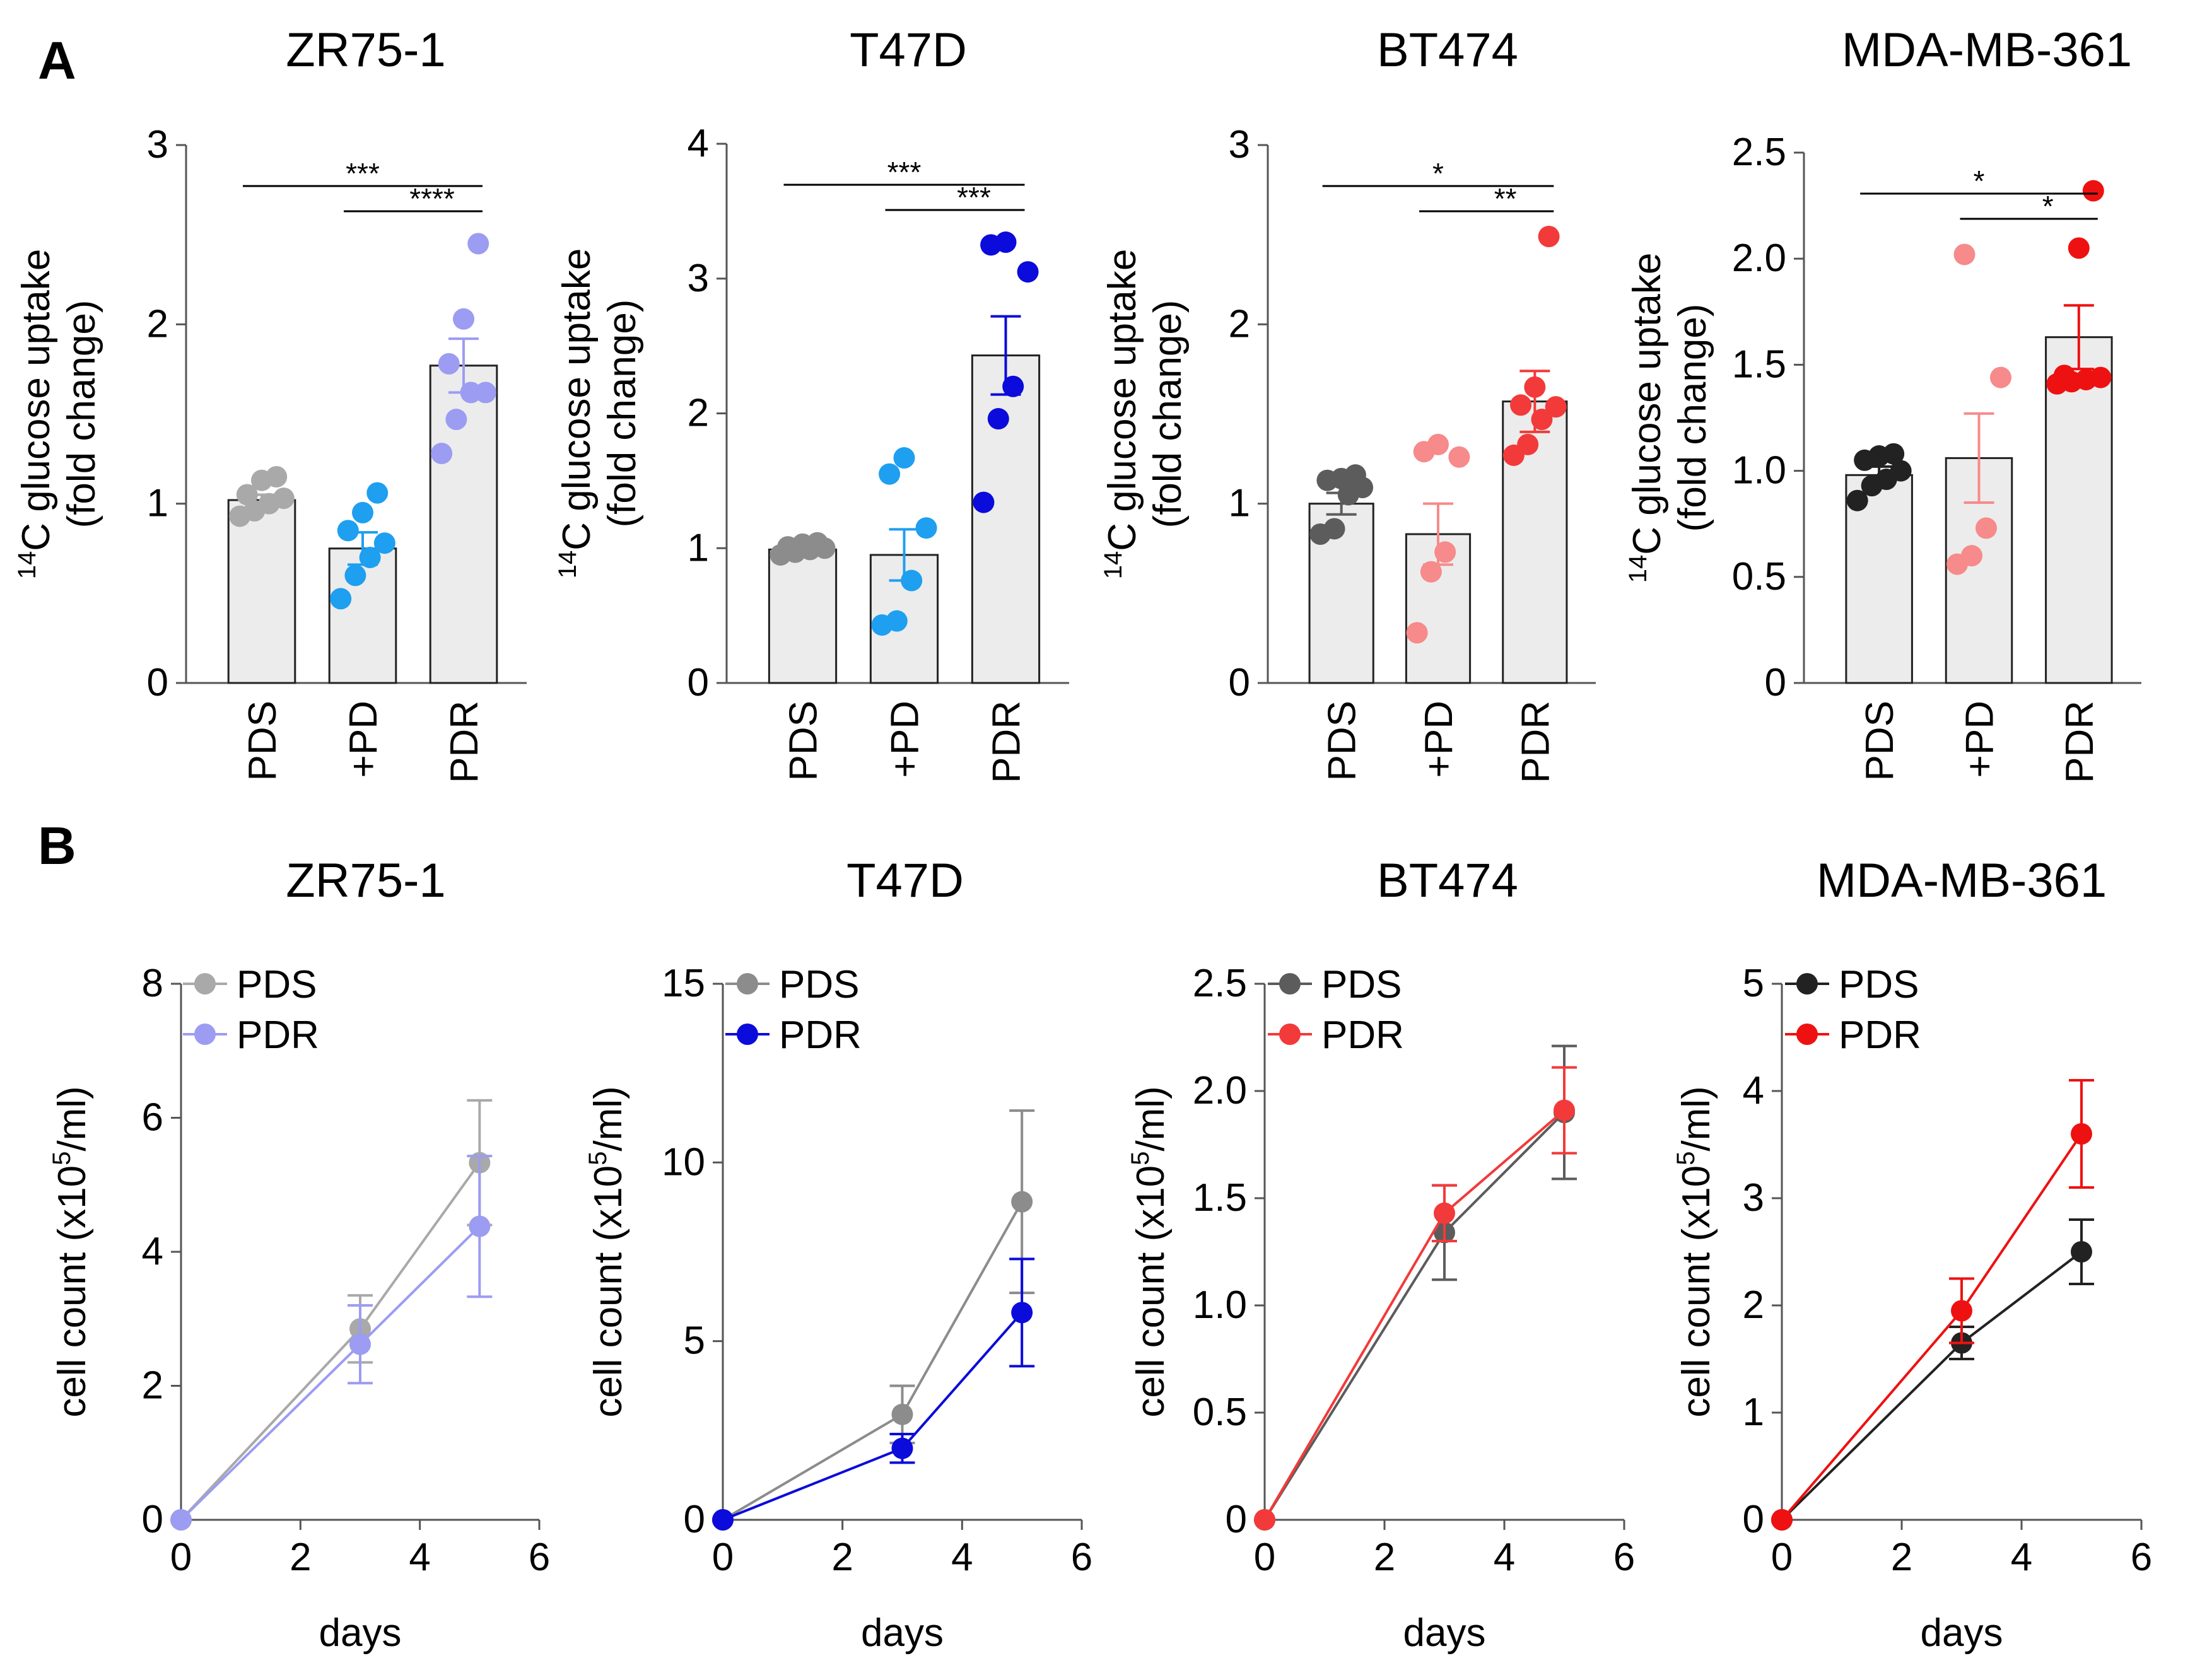 This screenshot has width=2195, height=1680. Describe the element at coordinates (1759, 576) in the screenshot. I see `y-tick-label: 0.5` at that location.